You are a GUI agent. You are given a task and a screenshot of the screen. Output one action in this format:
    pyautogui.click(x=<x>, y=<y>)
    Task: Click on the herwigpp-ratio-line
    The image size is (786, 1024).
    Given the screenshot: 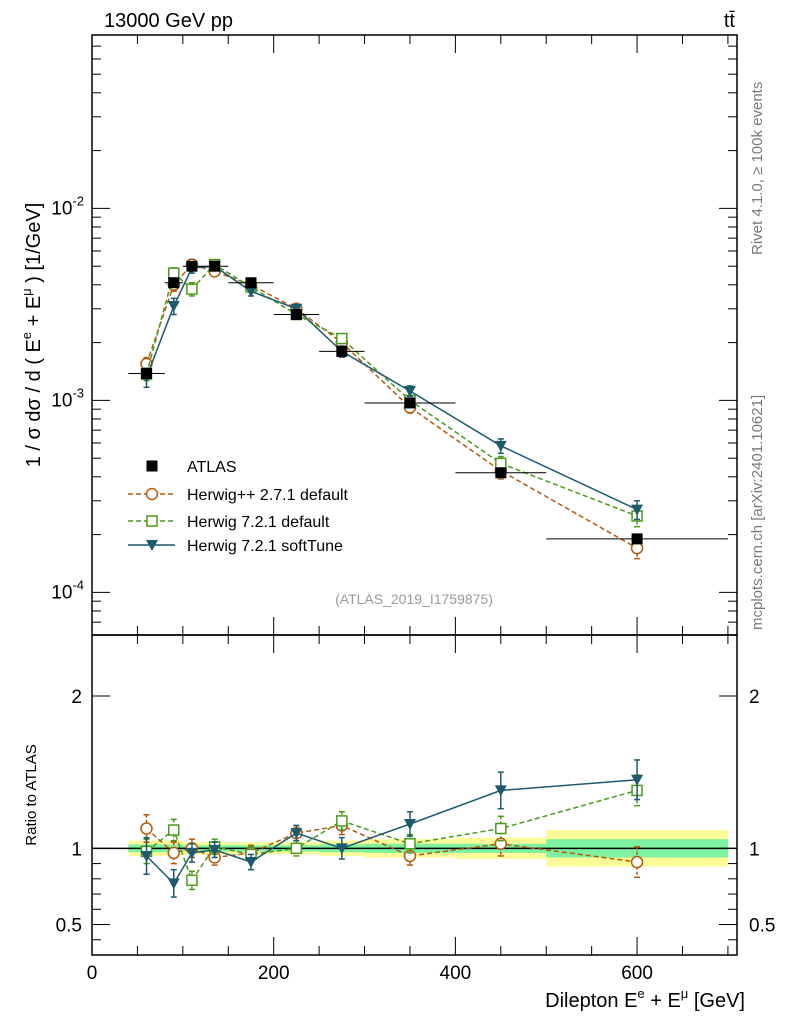 What is the action you would take?
    pyautogui.click(x=392, y=843)
    